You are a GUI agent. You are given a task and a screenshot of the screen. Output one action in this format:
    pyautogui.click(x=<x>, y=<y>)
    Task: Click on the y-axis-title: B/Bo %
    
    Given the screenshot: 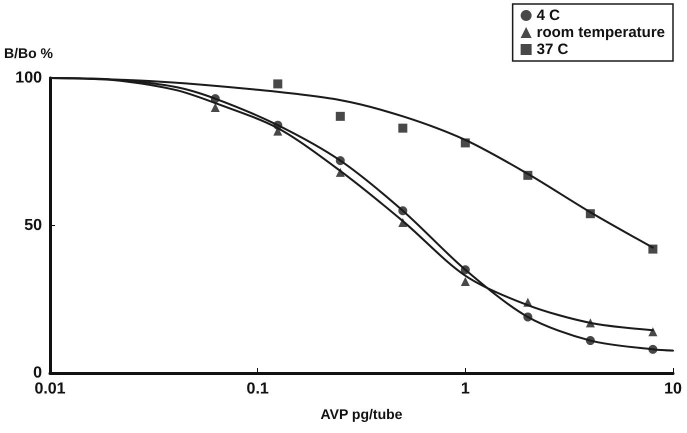 What is the action you would take?
    pyautogui.click(x=29, y=53)
    